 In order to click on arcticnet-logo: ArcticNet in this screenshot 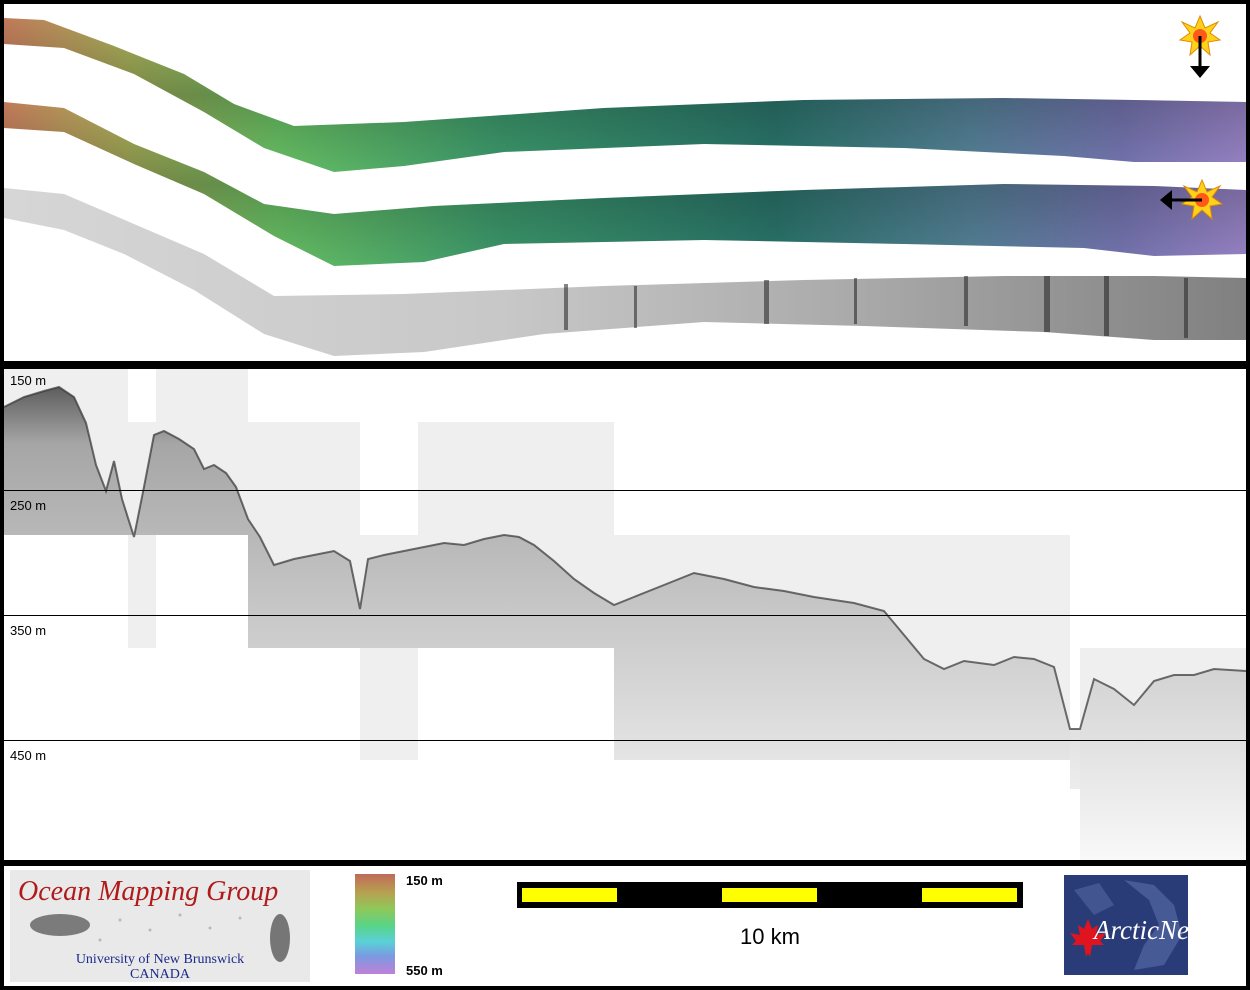, I will do `click(1126, 925)`.